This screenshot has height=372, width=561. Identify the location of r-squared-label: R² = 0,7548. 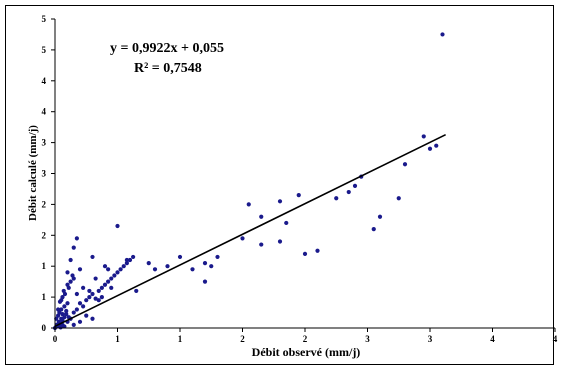
(168, 68).